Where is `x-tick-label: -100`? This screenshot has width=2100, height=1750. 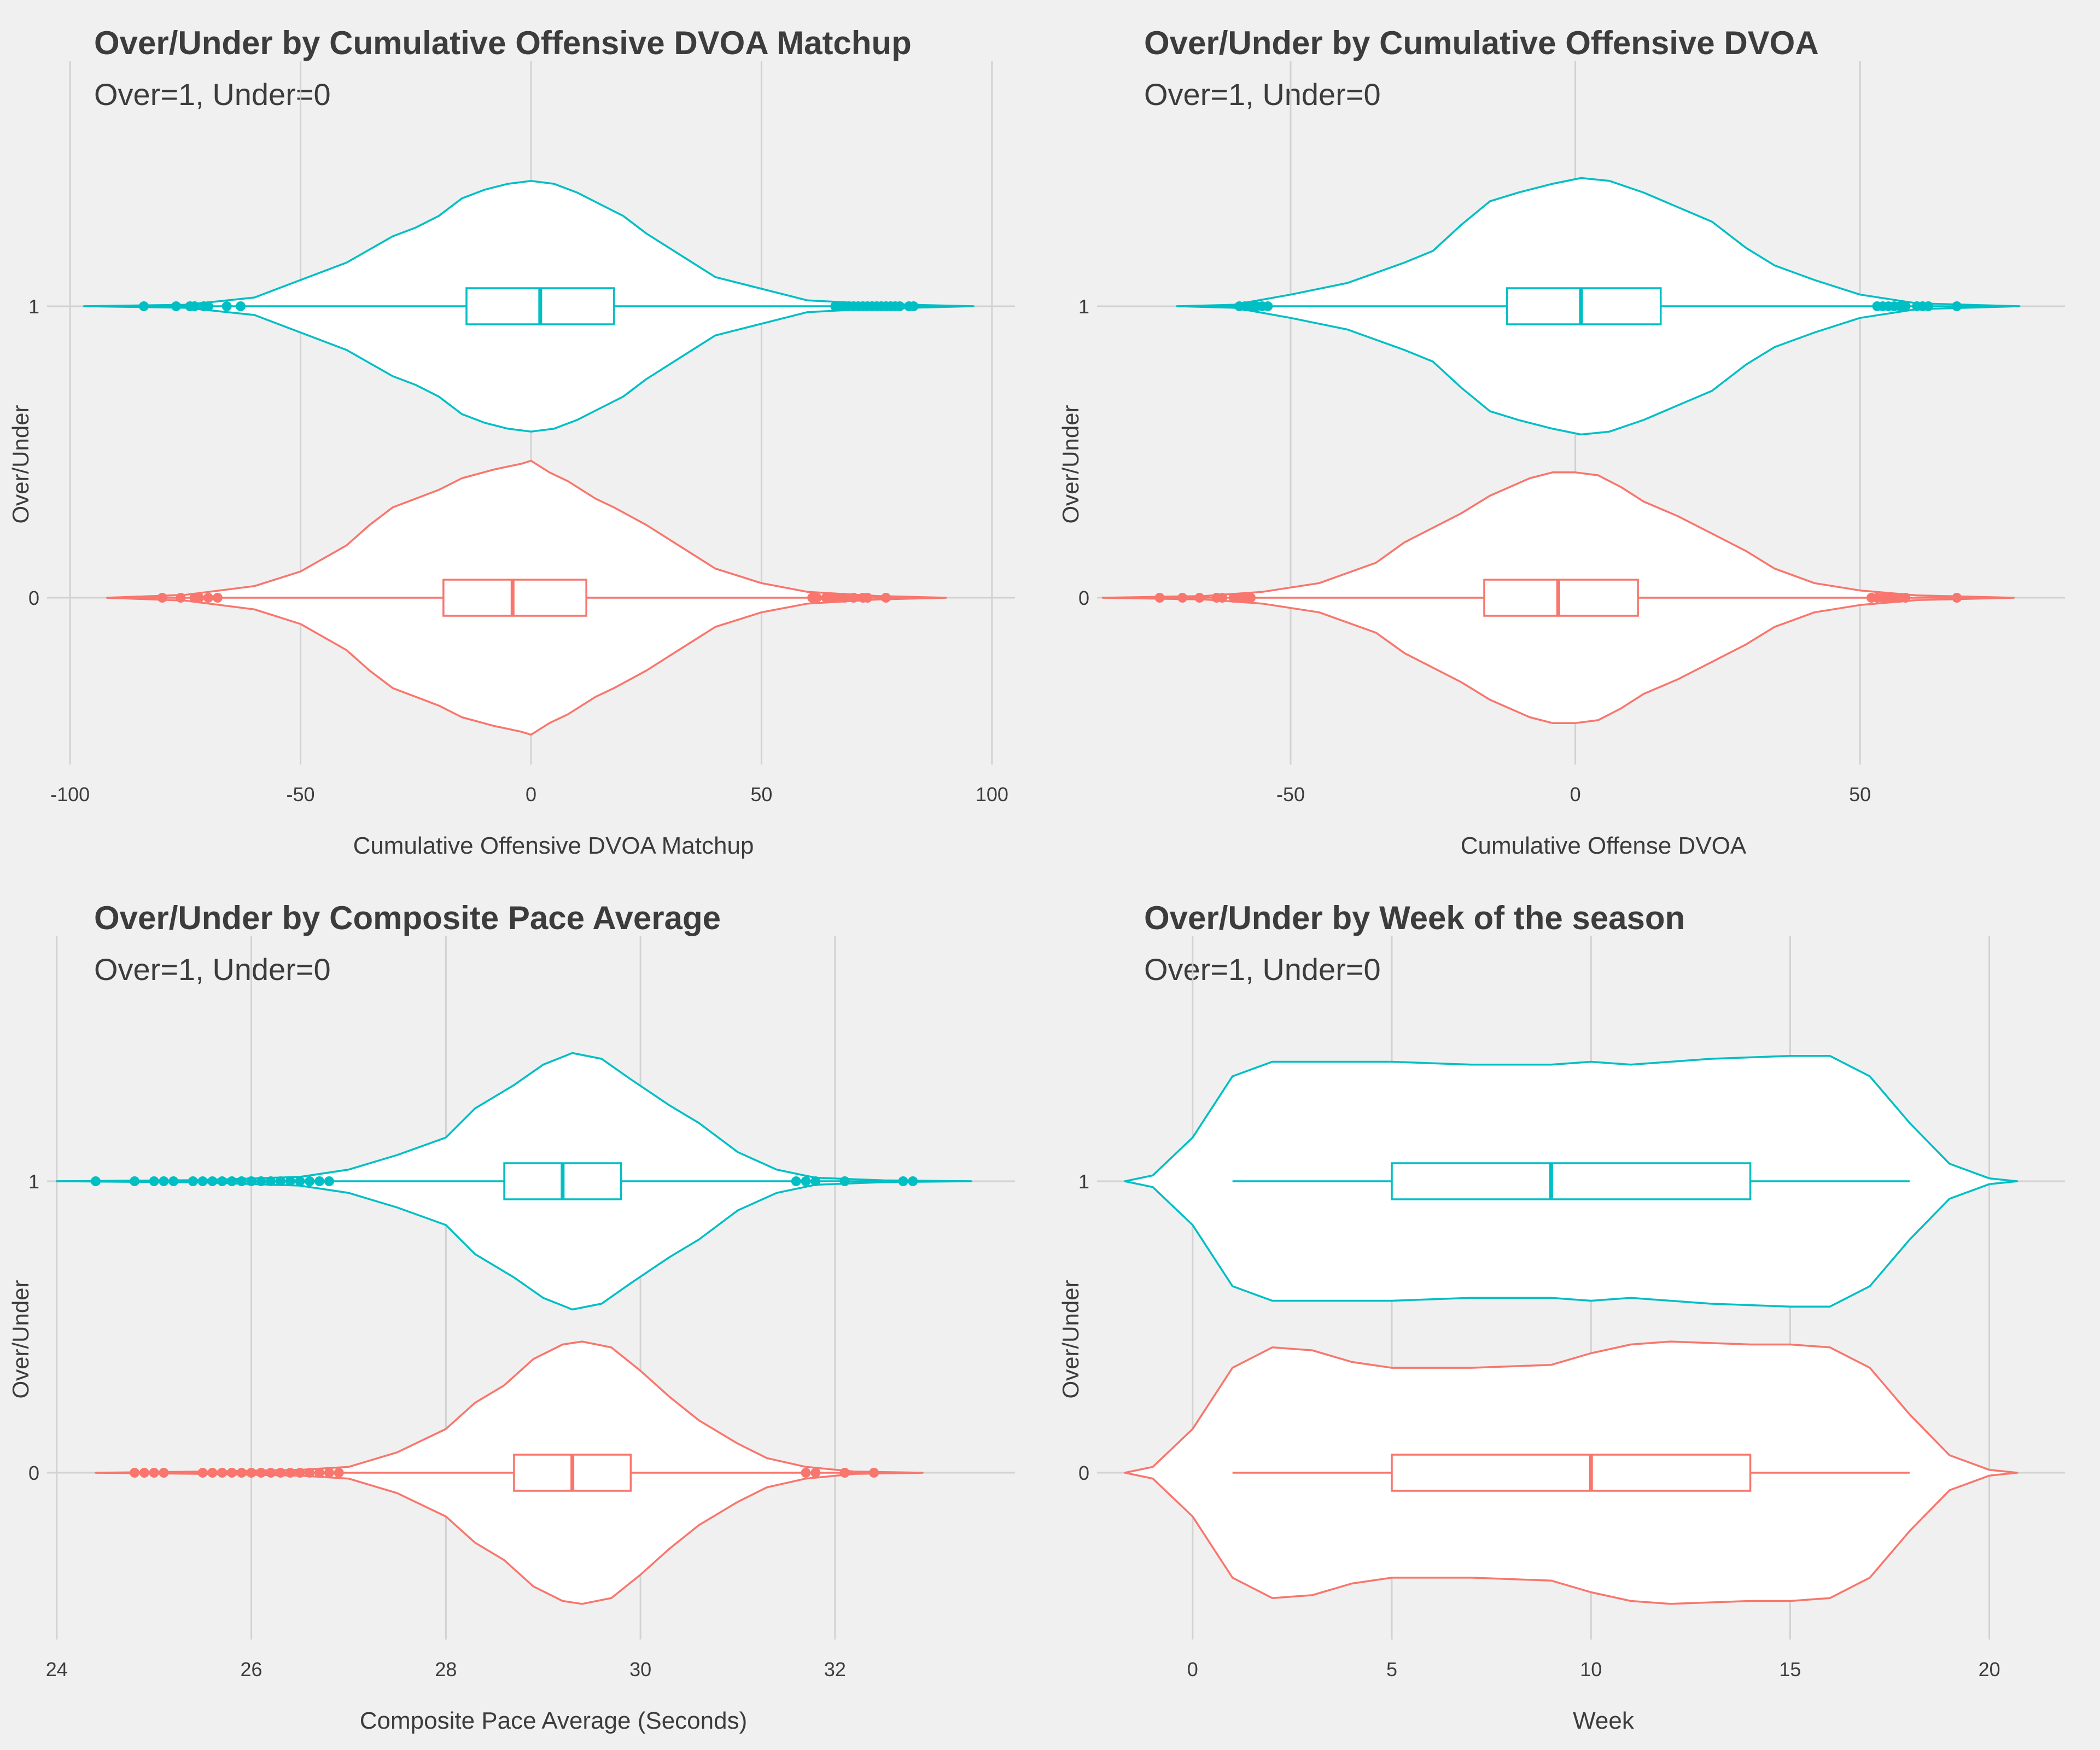
x-tick-label: -100 is located at coordinates (70, 794).